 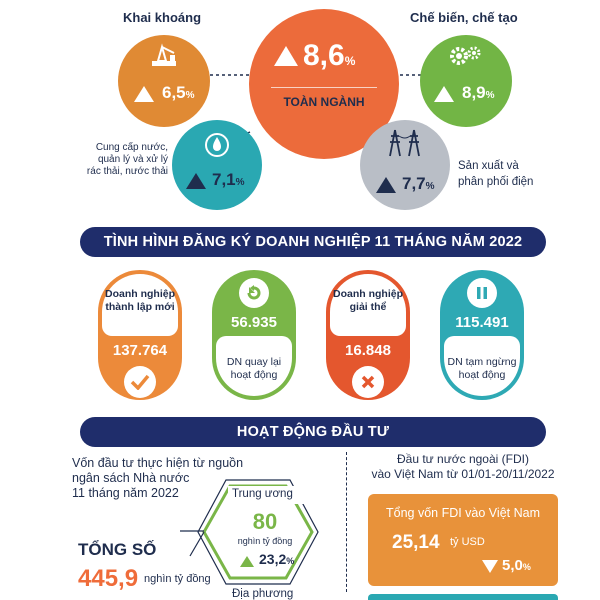 I want to click on gears-icon, so click(x=466, y=58).